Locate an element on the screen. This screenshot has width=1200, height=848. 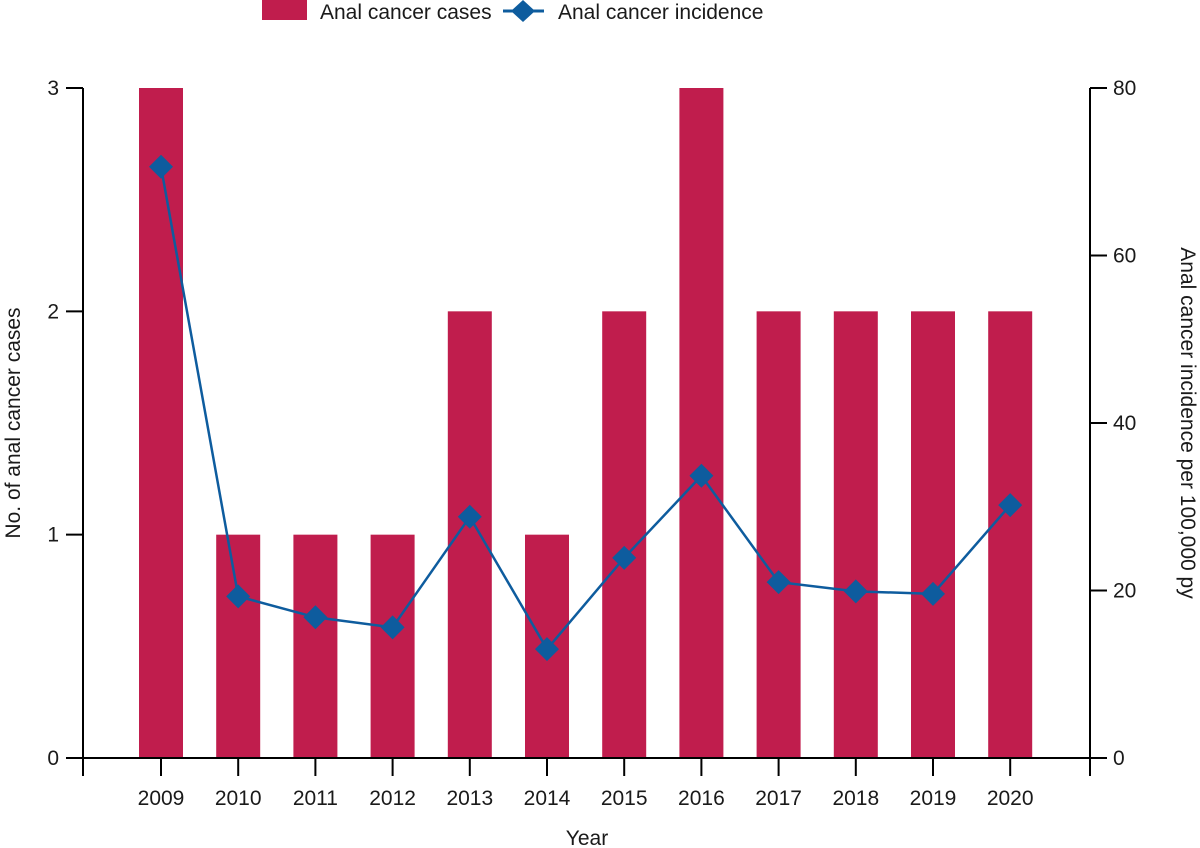
legend-marker-incidence is located at coordinates (523, 11).